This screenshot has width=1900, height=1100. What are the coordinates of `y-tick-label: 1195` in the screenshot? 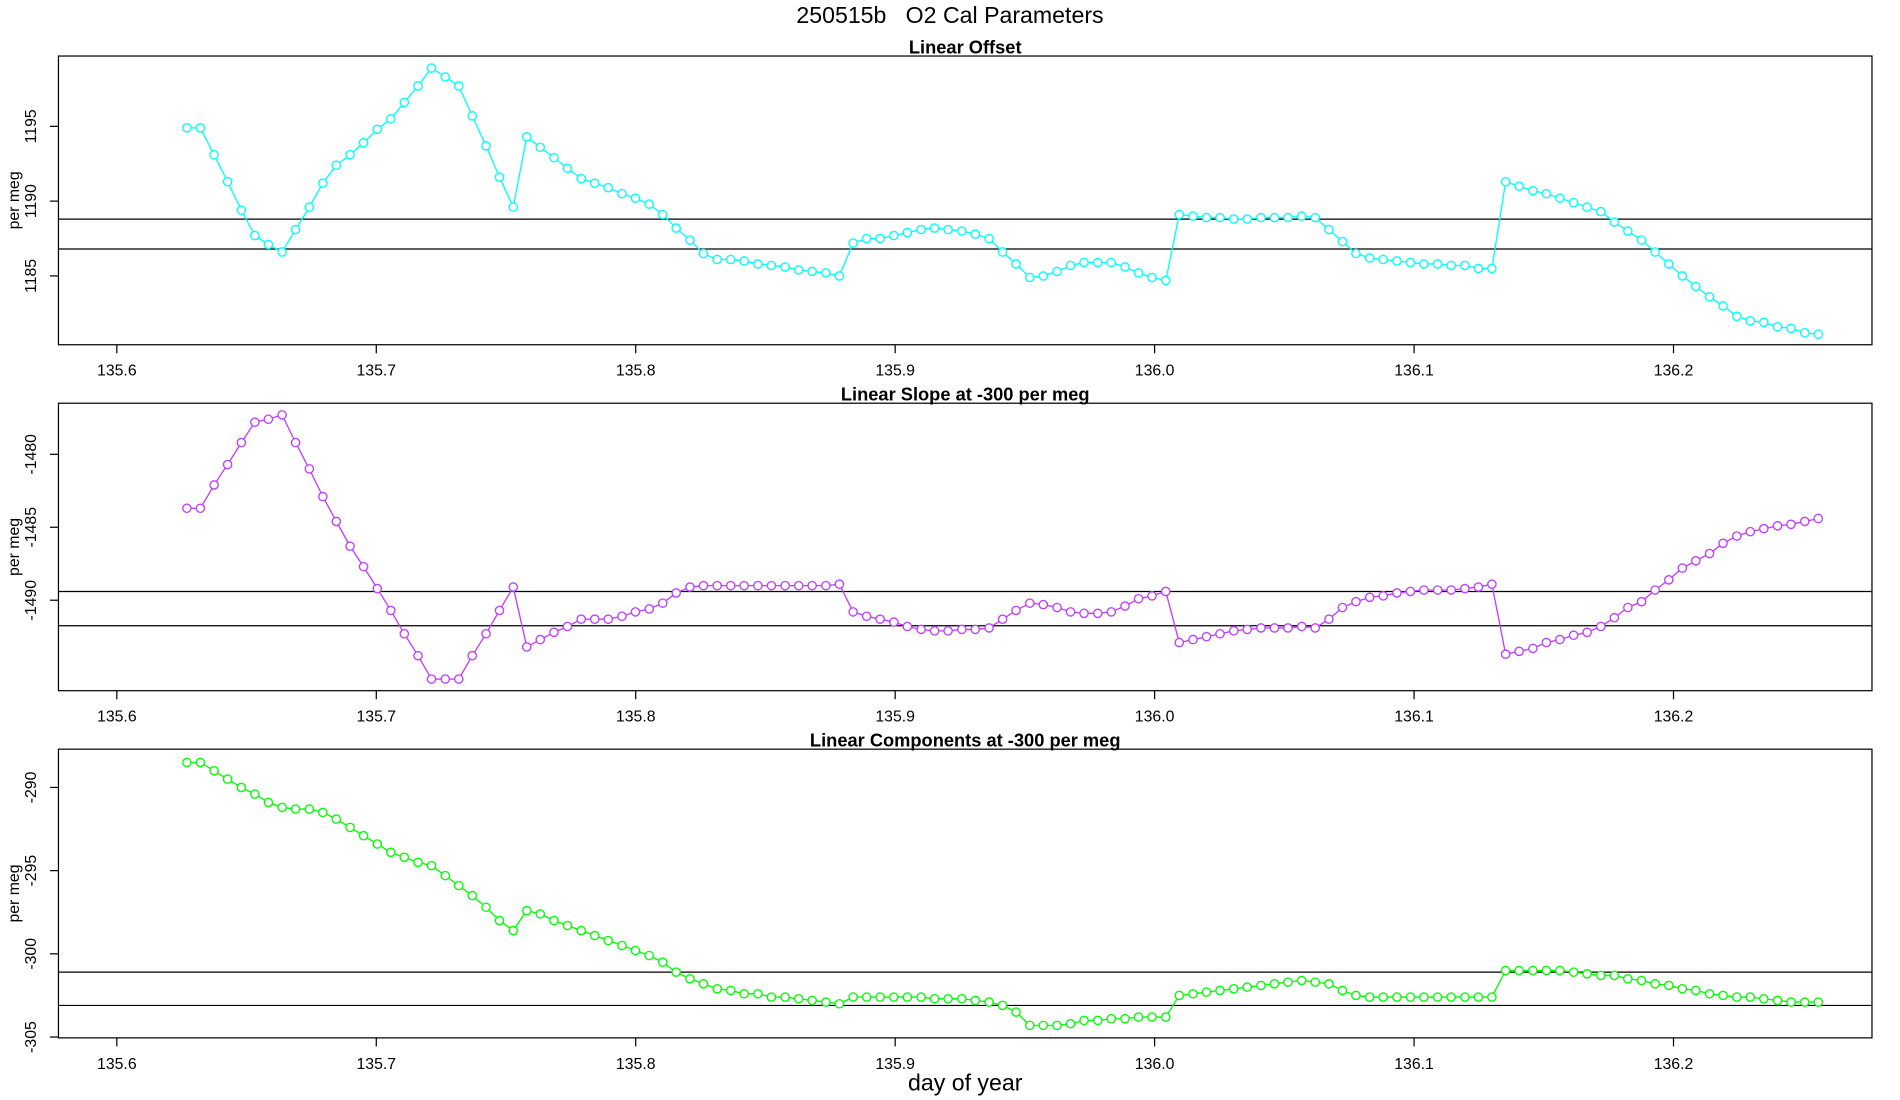 It's located at (31, 126).